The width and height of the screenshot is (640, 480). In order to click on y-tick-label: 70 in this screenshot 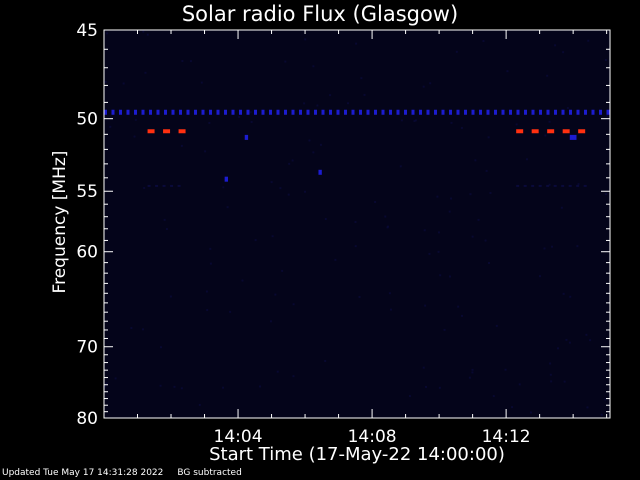, I will do `click(87, 348)`.